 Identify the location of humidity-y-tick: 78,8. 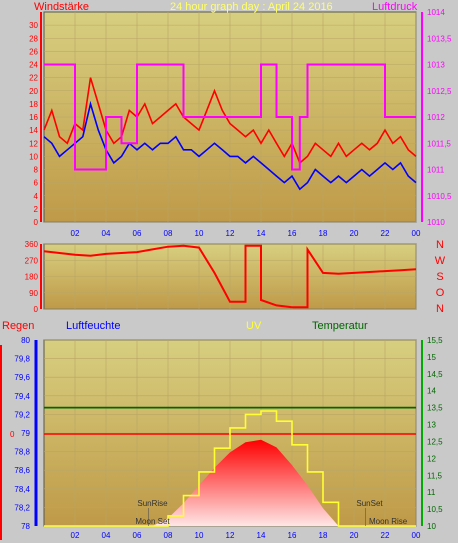
(22, 452).